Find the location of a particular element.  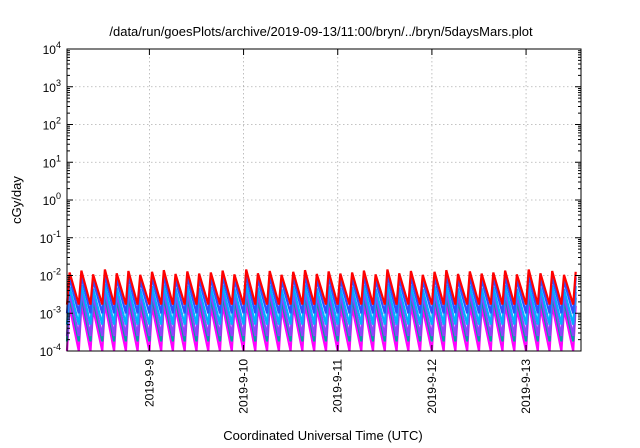

y-tick-exponent: 0 is located at coordinates (58, 196).